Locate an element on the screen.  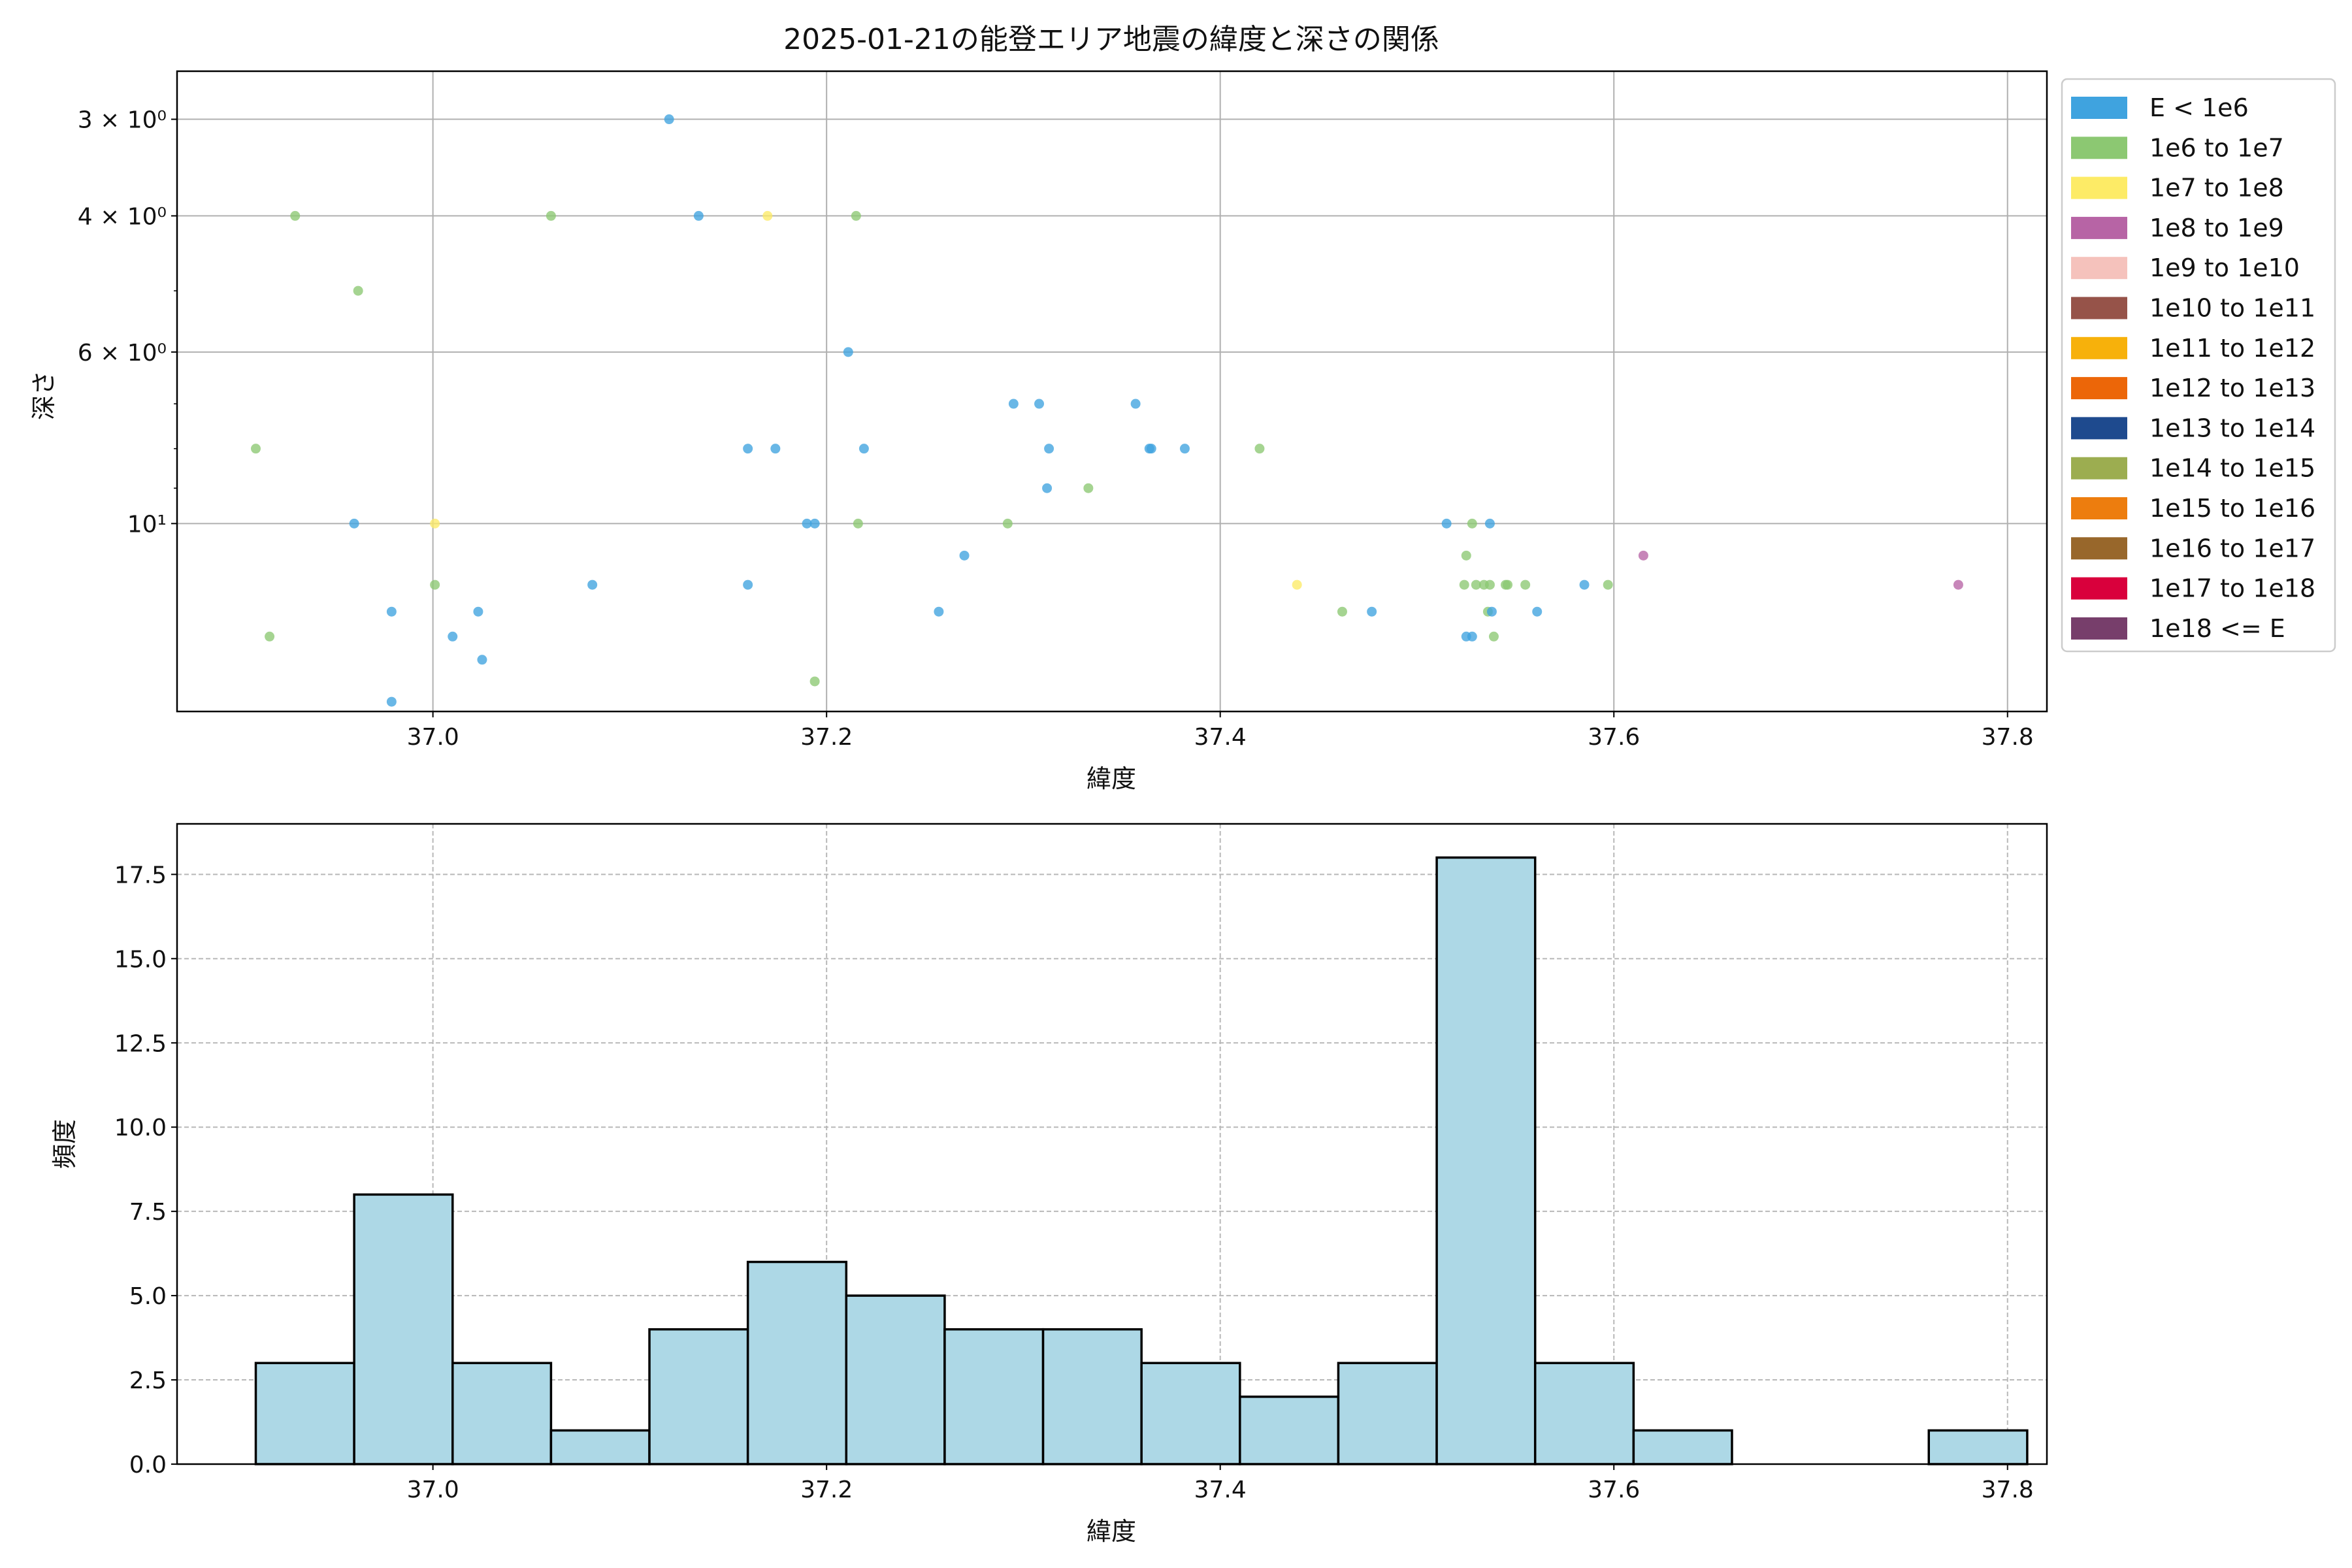
legend-label: 1e18 <= E is located at coordinates (2217, 628).